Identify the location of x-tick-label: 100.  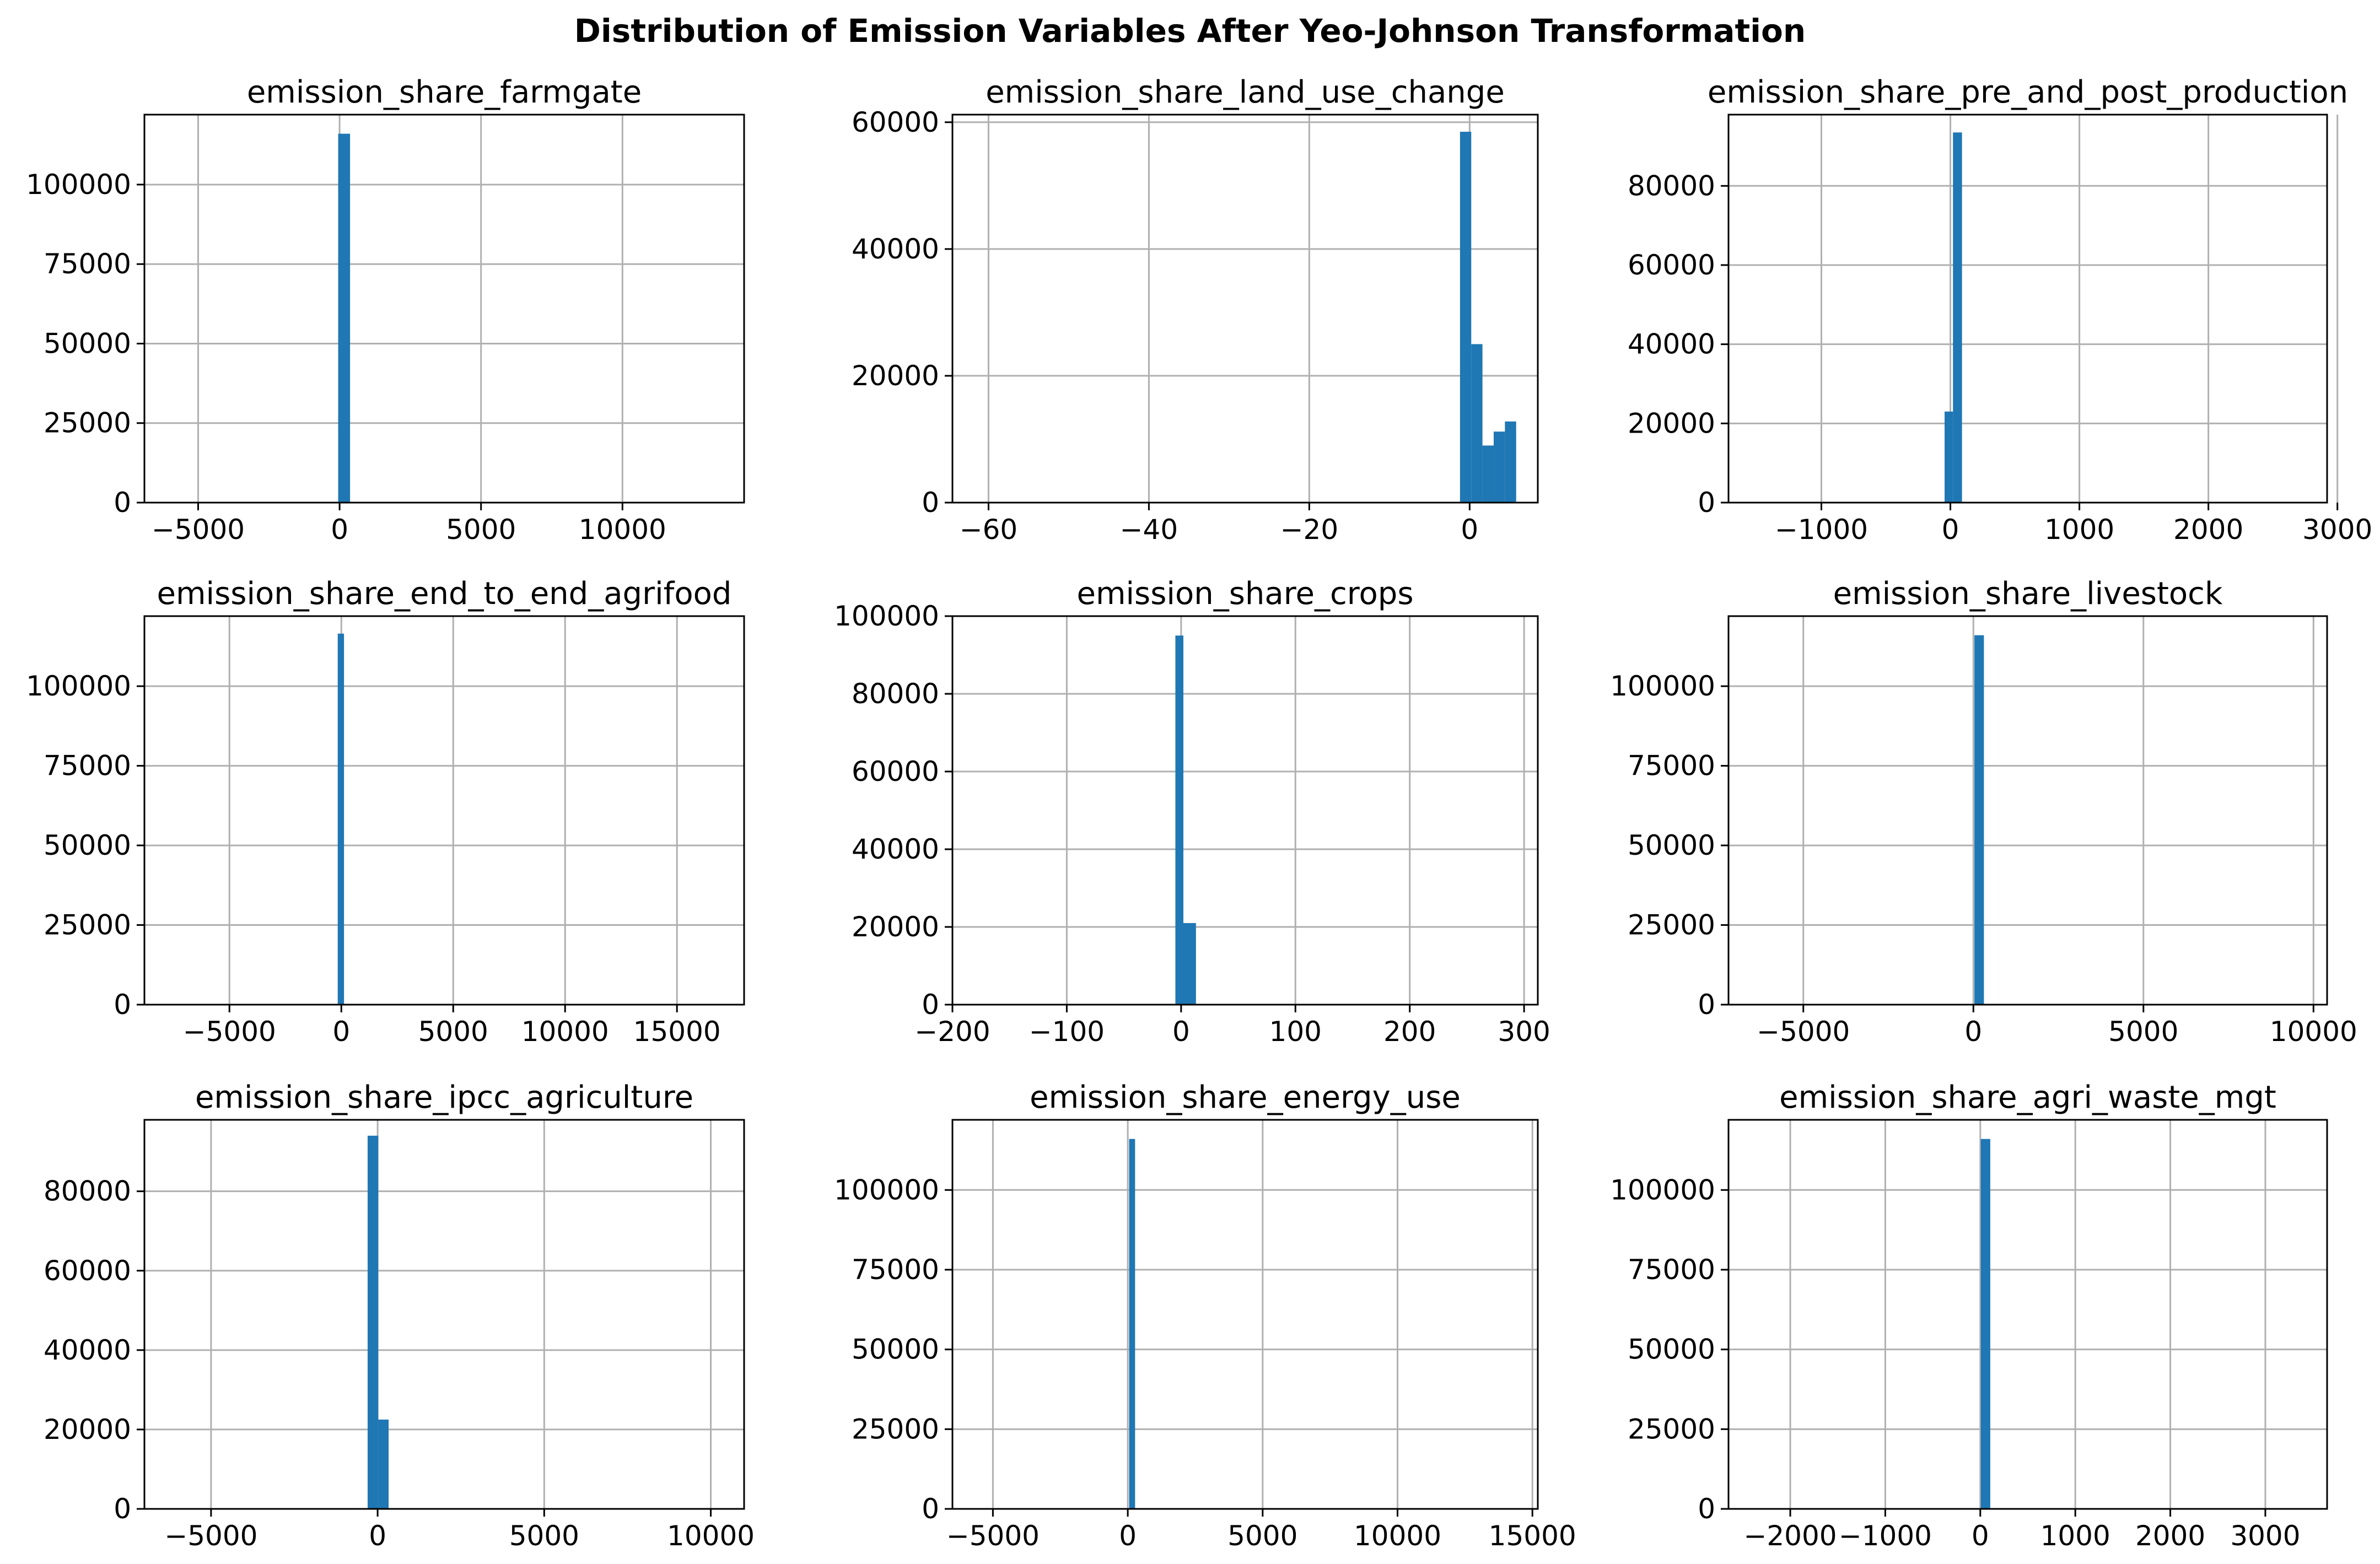
(1295, 1032).